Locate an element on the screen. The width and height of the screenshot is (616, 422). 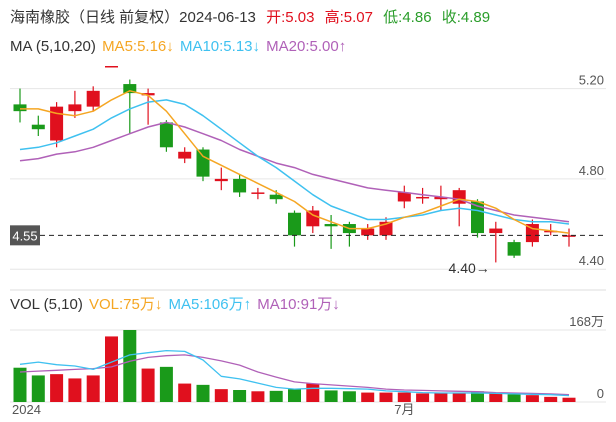
low-annotation: 4.40→ is located at coordinates (469, 268).